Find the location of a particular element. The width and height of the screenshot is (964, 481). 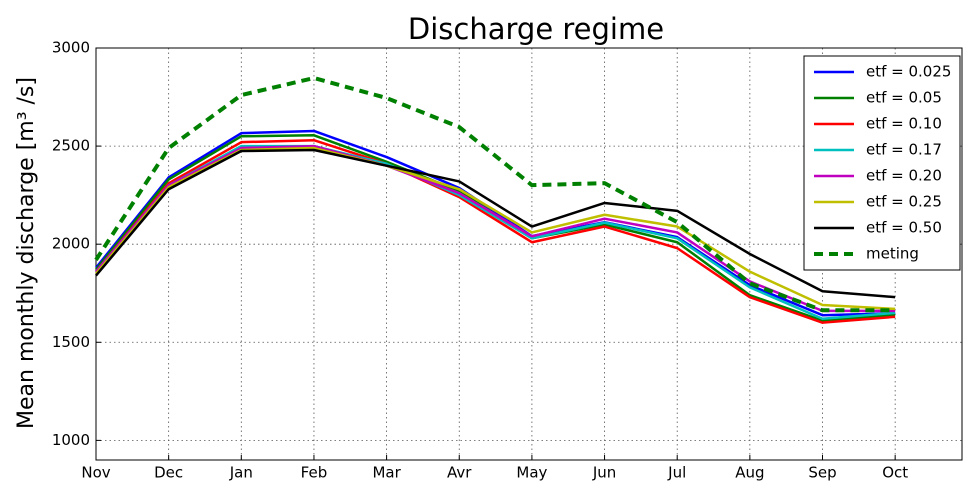

x-tick-label: Jun is located at coordinates (604, 472).